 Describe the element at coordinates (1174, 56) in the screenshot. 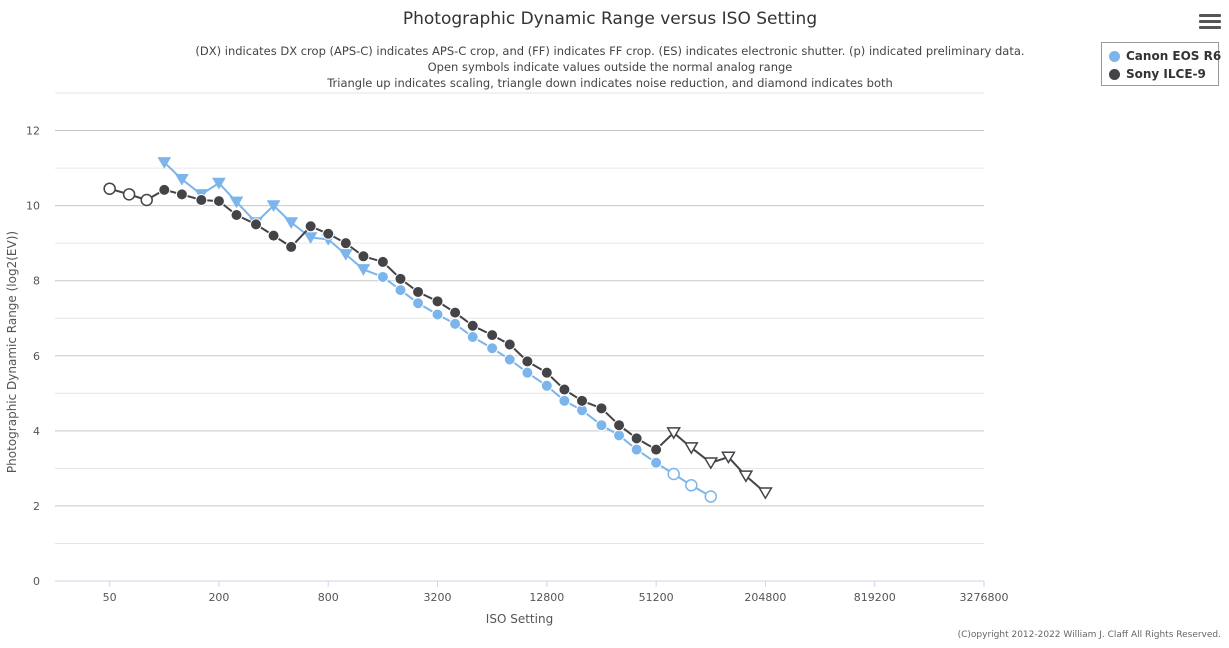

I see `legend-label-canon: Canon EOS R6` at that location.